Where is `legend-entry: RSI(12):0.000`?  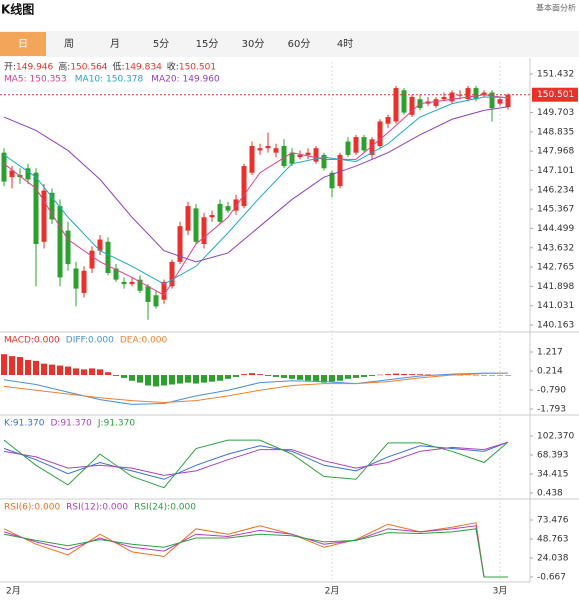 legend-entry: RSI(12):0.000 is located at coordinates (97, 508).